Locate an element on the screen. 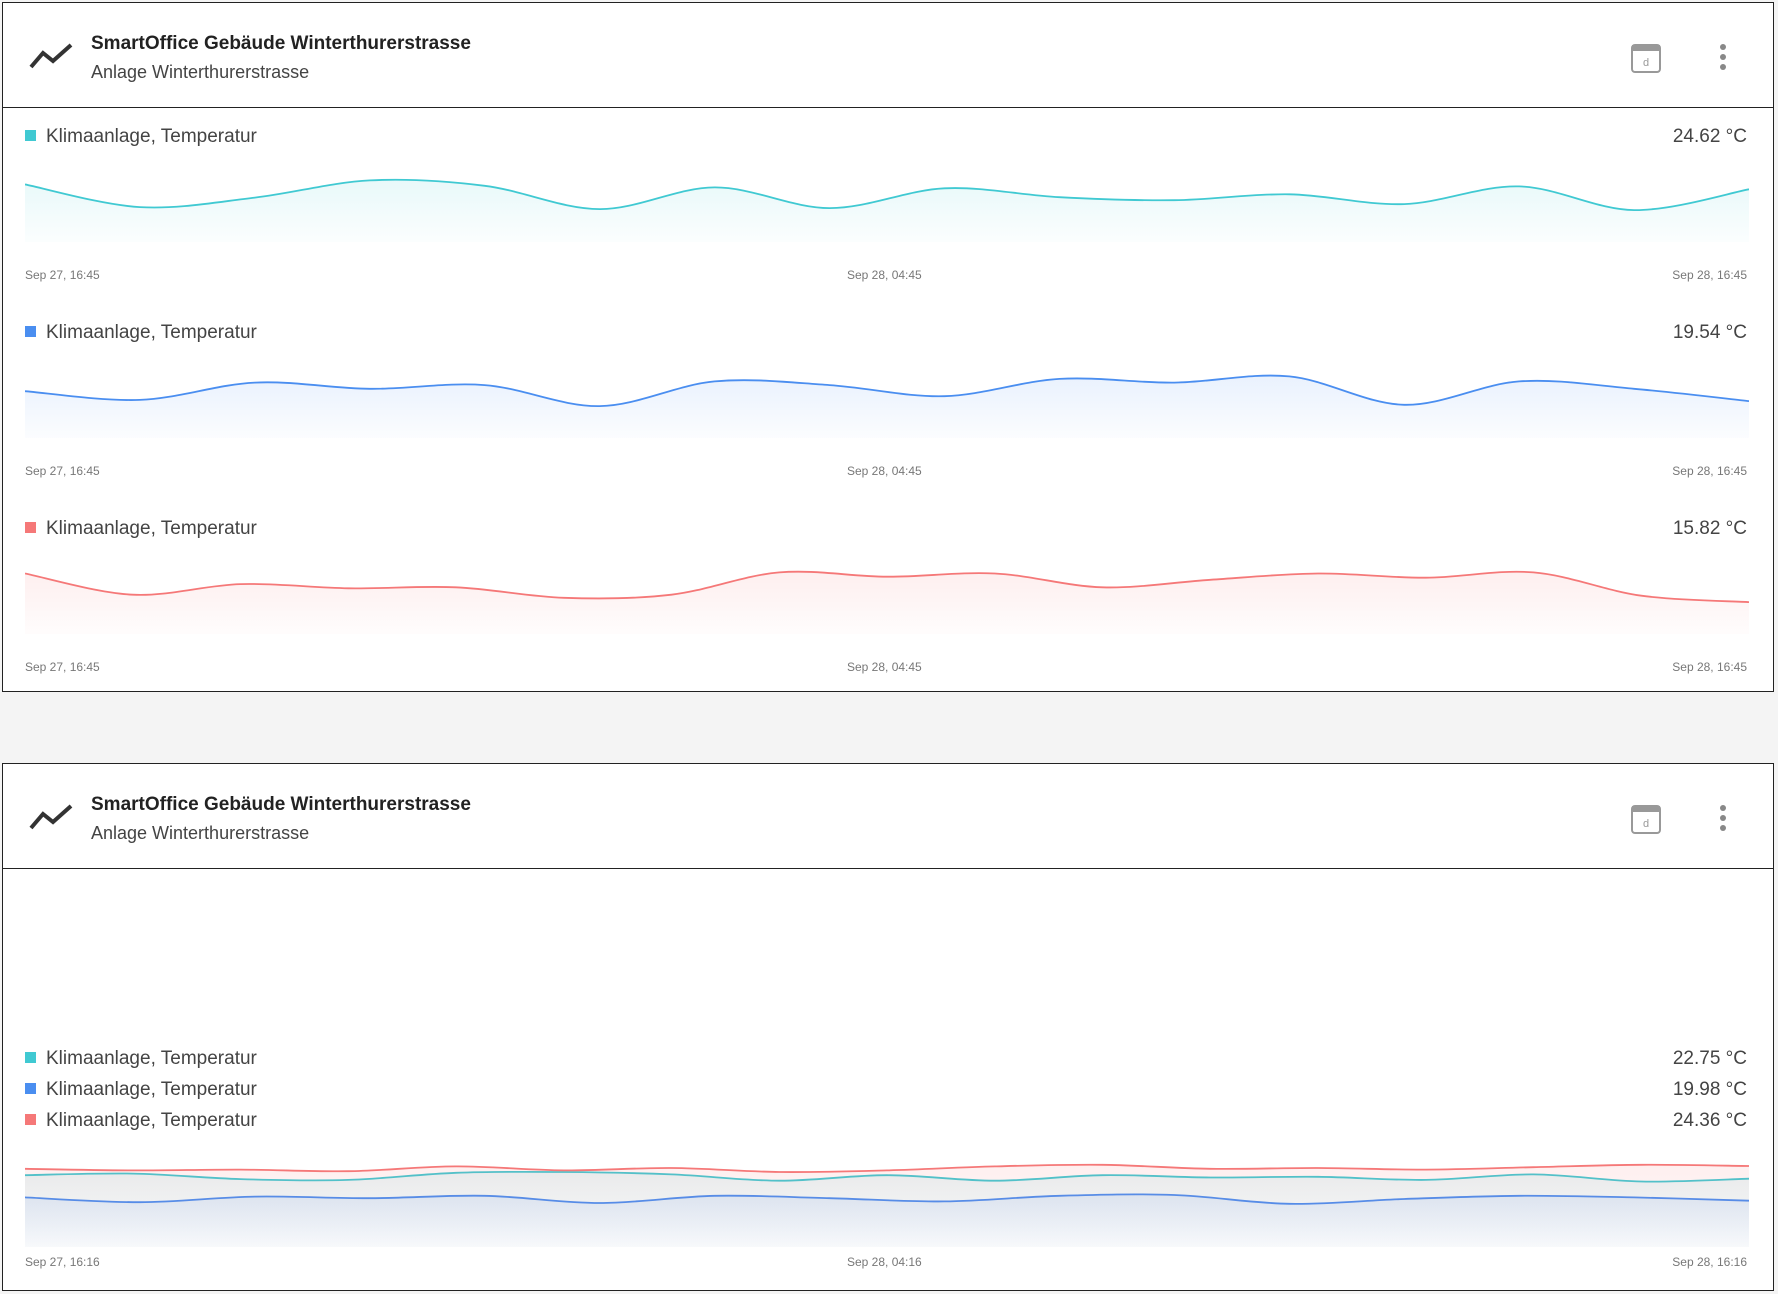  current-value: 19.54 °C is located at coordinates (1709, 332).